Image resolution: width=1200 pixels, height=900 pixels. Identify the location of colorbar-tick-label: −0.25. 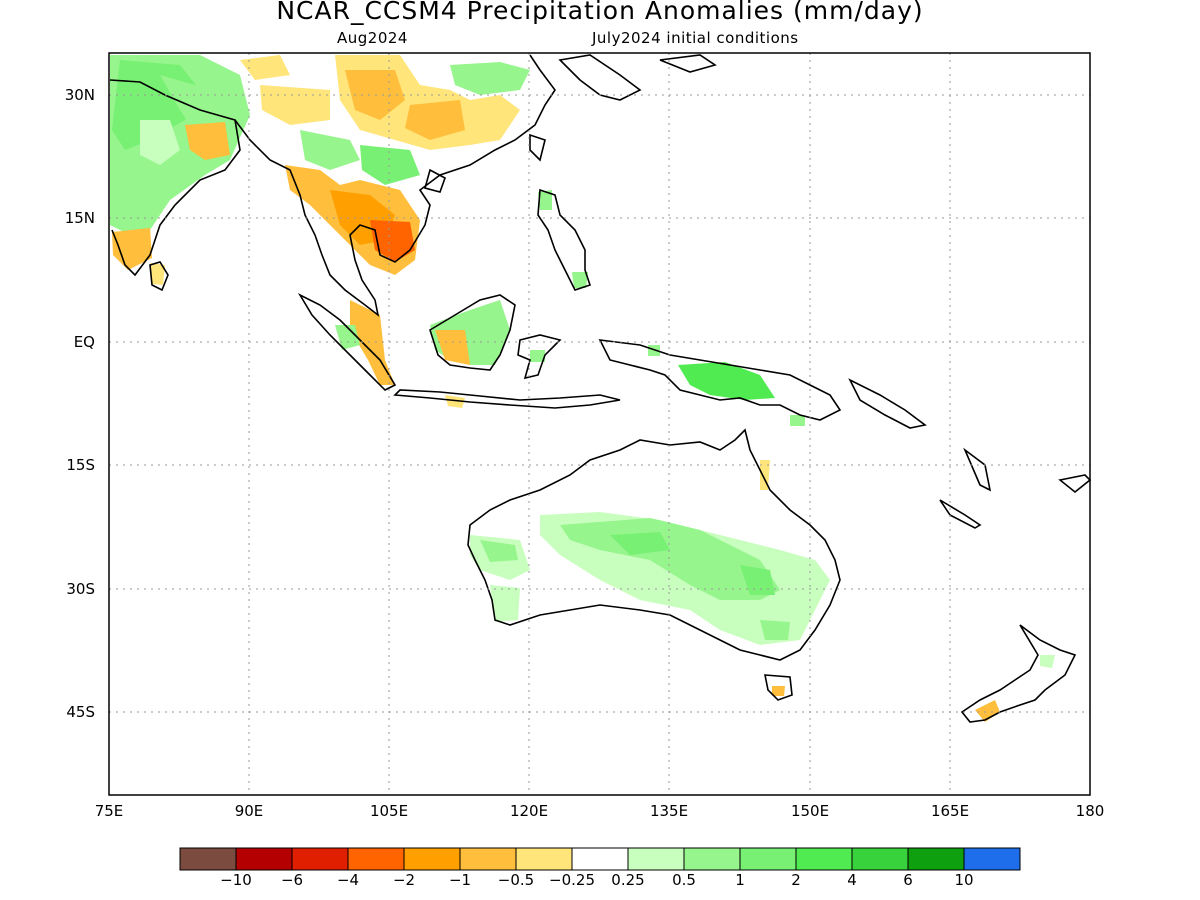
(572, 880).